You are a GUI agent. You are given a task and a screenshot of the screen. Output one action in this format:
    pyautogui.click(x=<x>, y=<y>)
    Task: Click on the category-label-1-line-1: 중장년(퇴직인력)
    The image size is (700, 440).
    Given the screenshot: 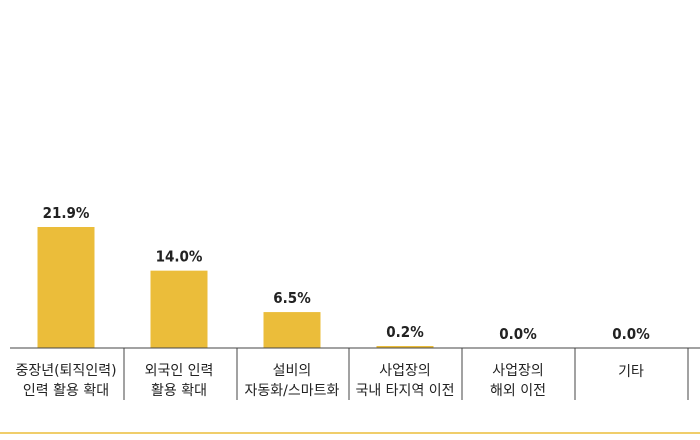 What is the action you would take?
    pyautogui.click(x=65, y=371)
    